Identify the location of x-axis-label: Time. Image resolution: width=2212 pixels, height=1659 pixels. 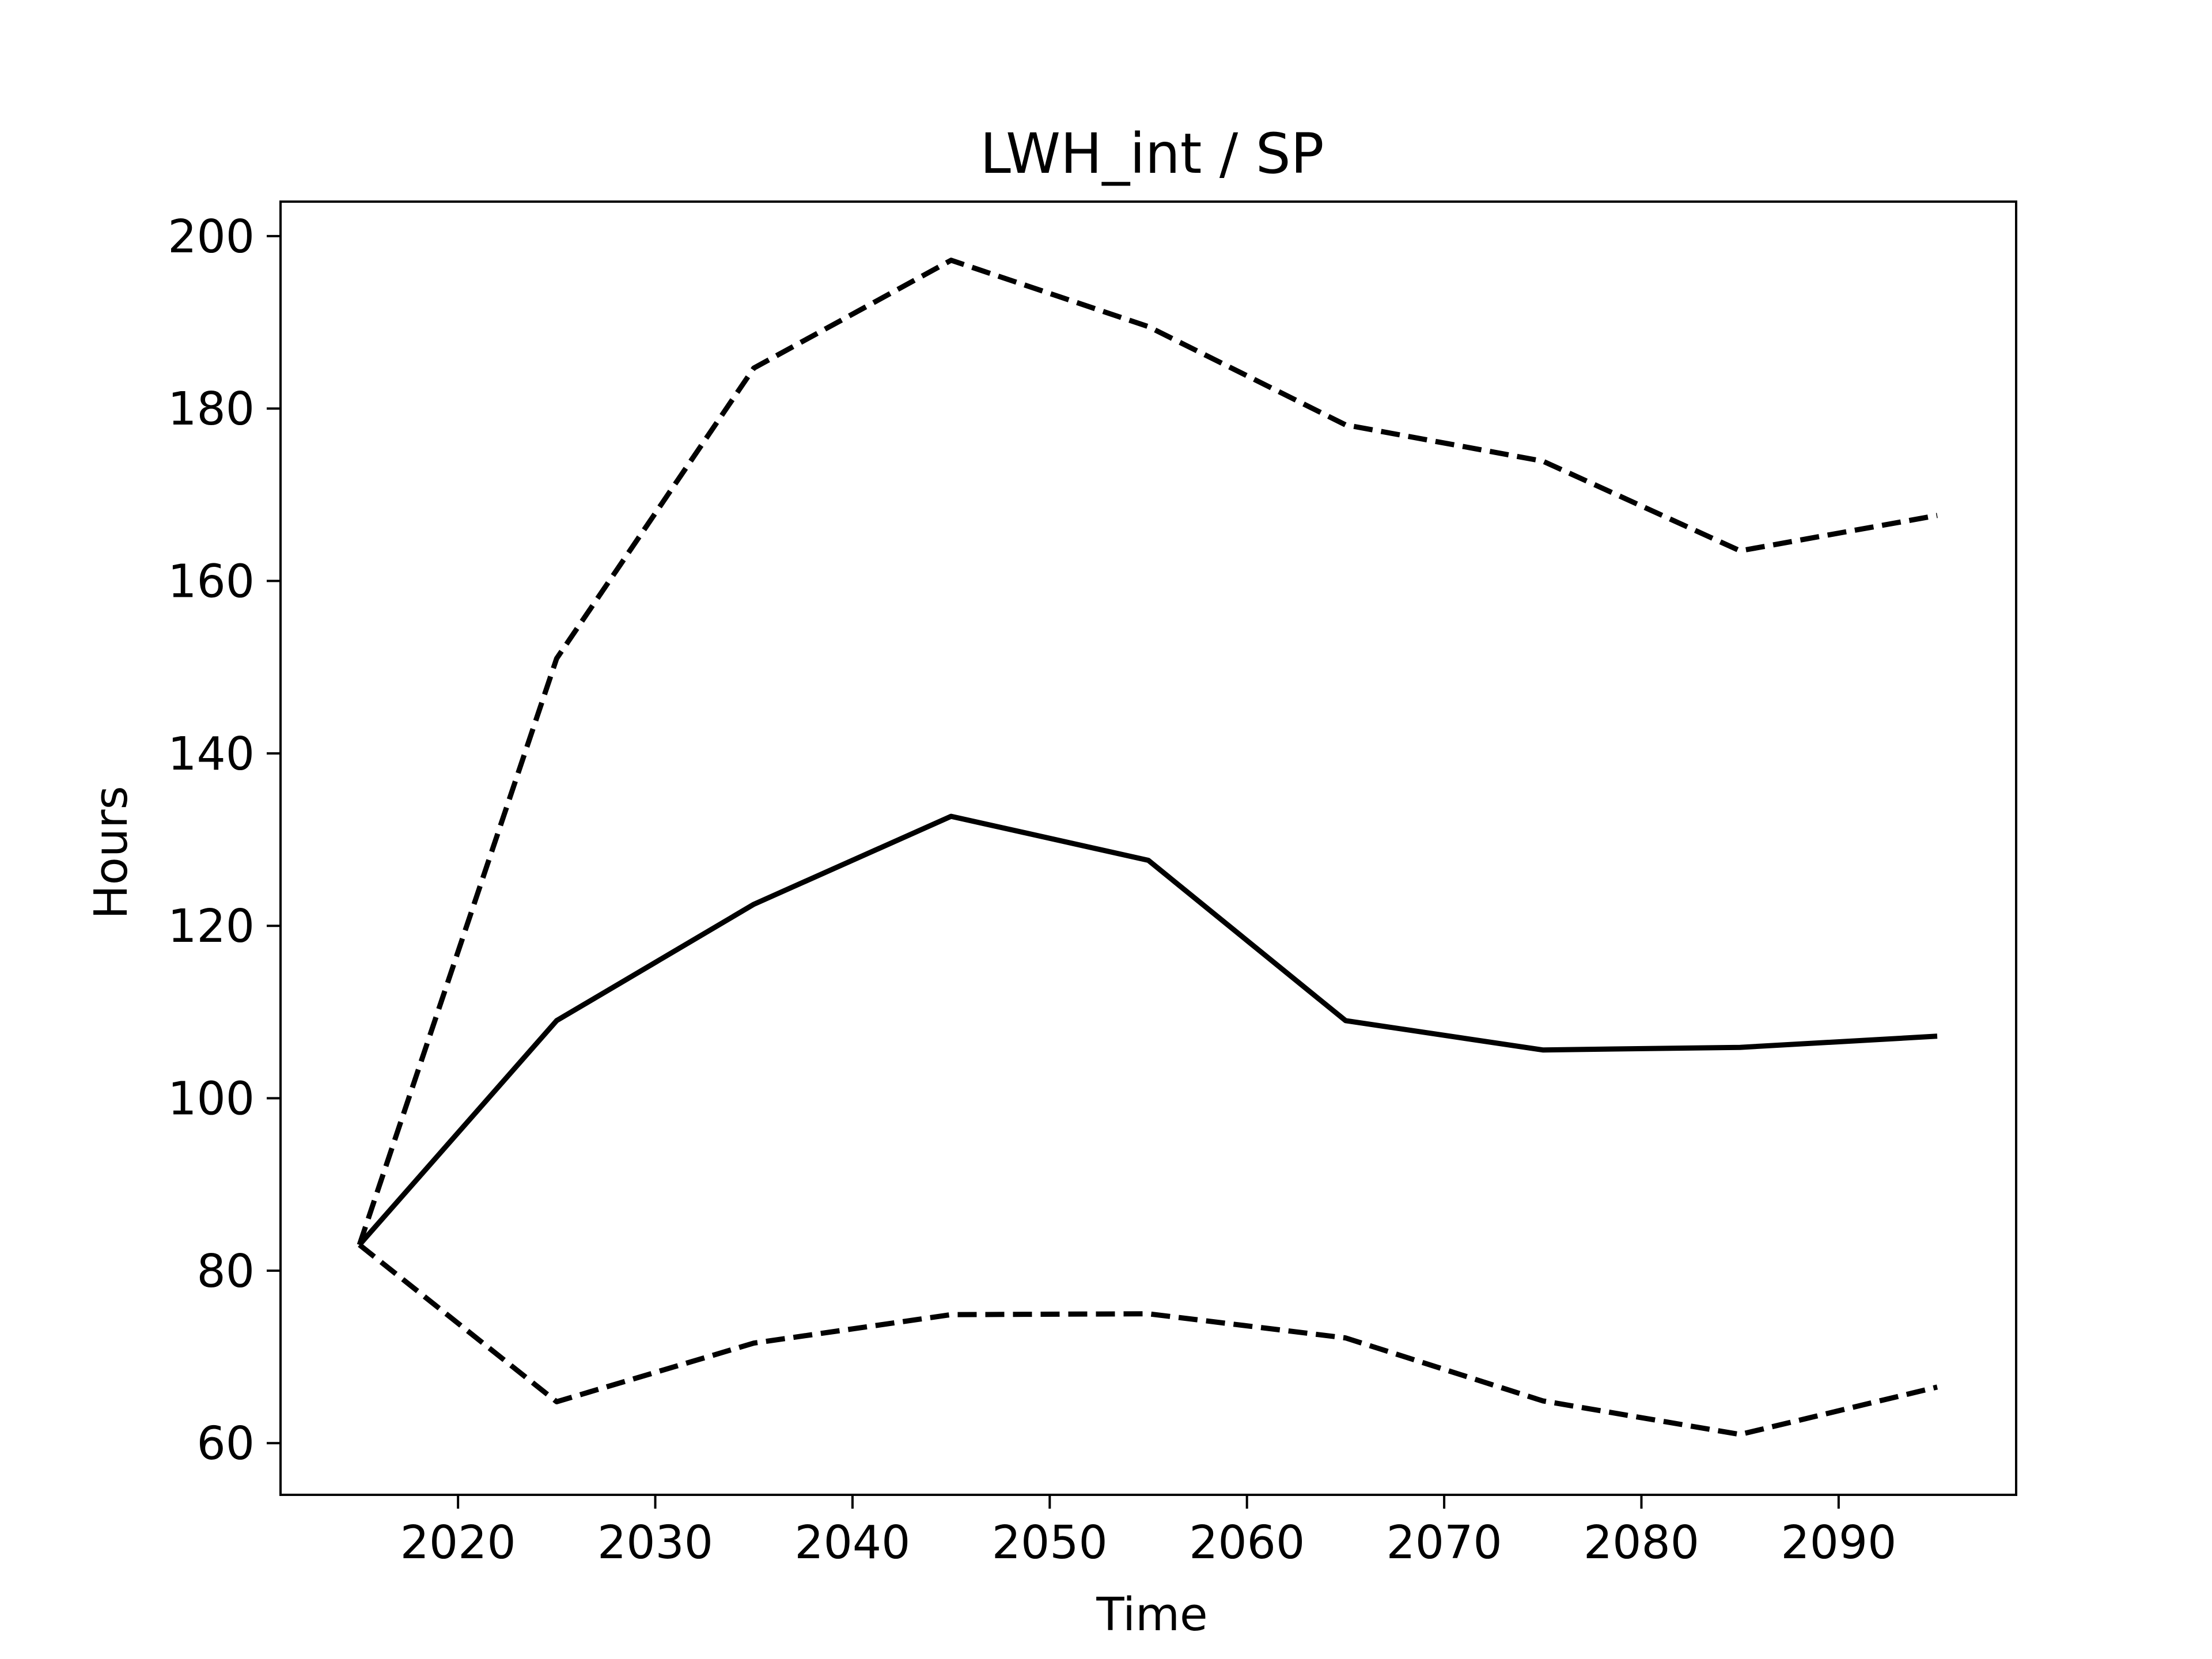
(1151, 1614).